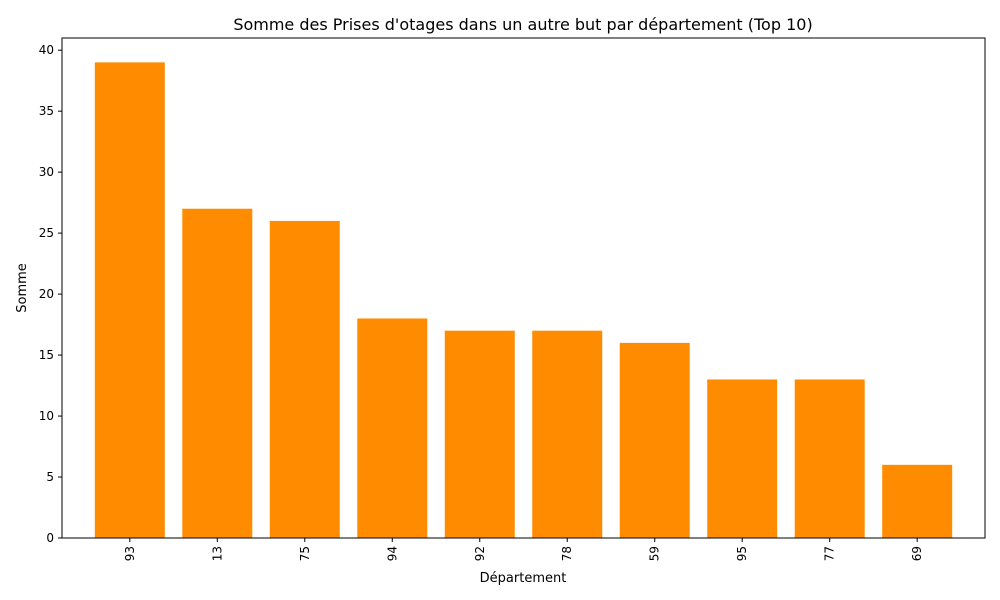  I want to click on y-axis-label: Somme, so click(22, 288).